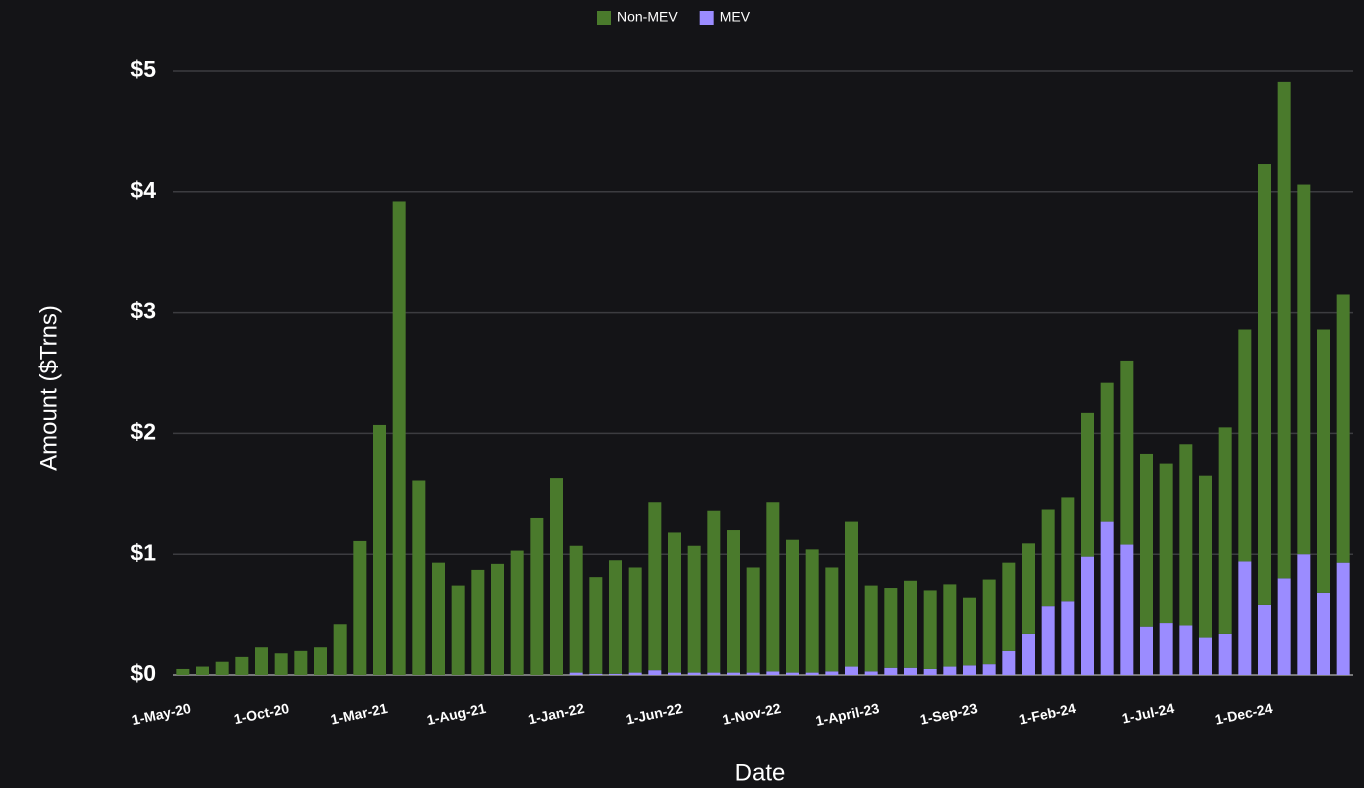 This screenshot has width=1364, height=788. I want to click on x-axis-title: Date, so click(760, 772).